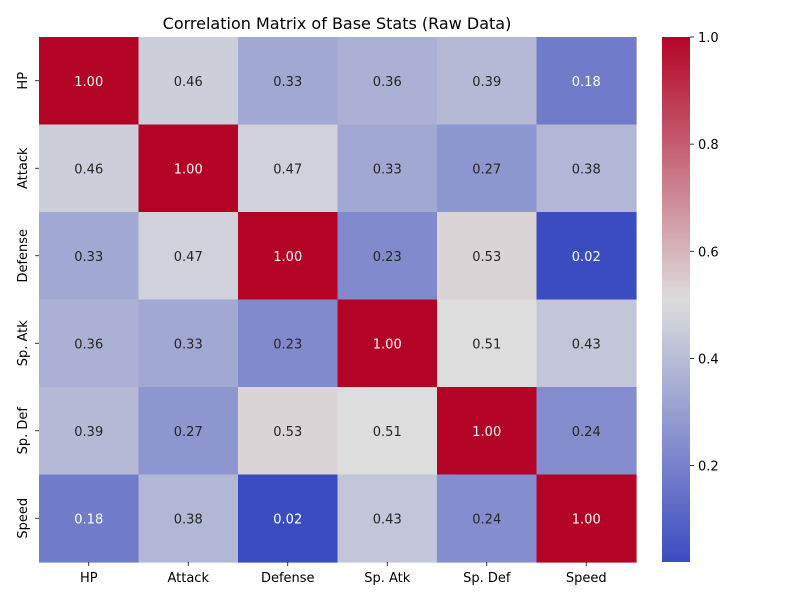 This screenshot has height=600, width=800. I want to click on y-tick-label-speed: Speed, so click(23, 518).